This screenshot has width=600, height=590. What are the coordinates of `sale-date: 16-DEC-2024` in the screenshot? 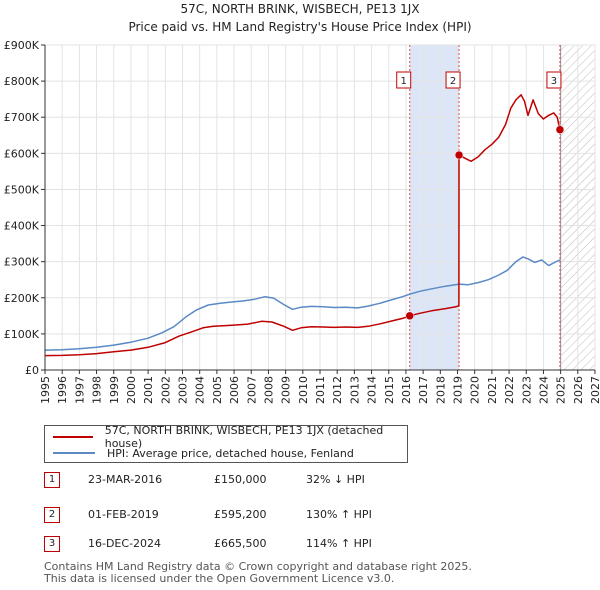 It's located at (125, 543).